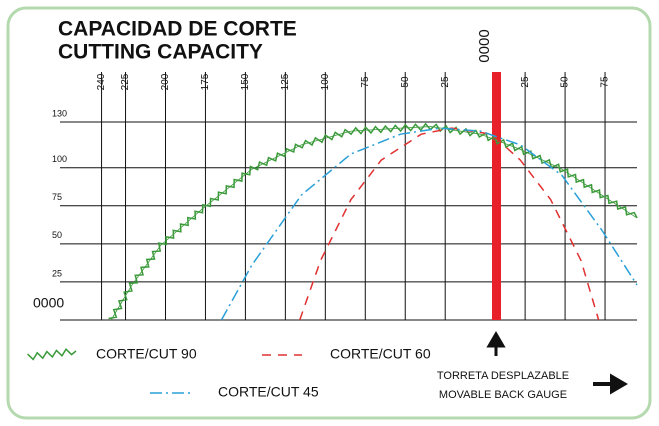 This screenshot has width=659, height=426. I want to click on x-tick-label: 175, so click(205, 81).